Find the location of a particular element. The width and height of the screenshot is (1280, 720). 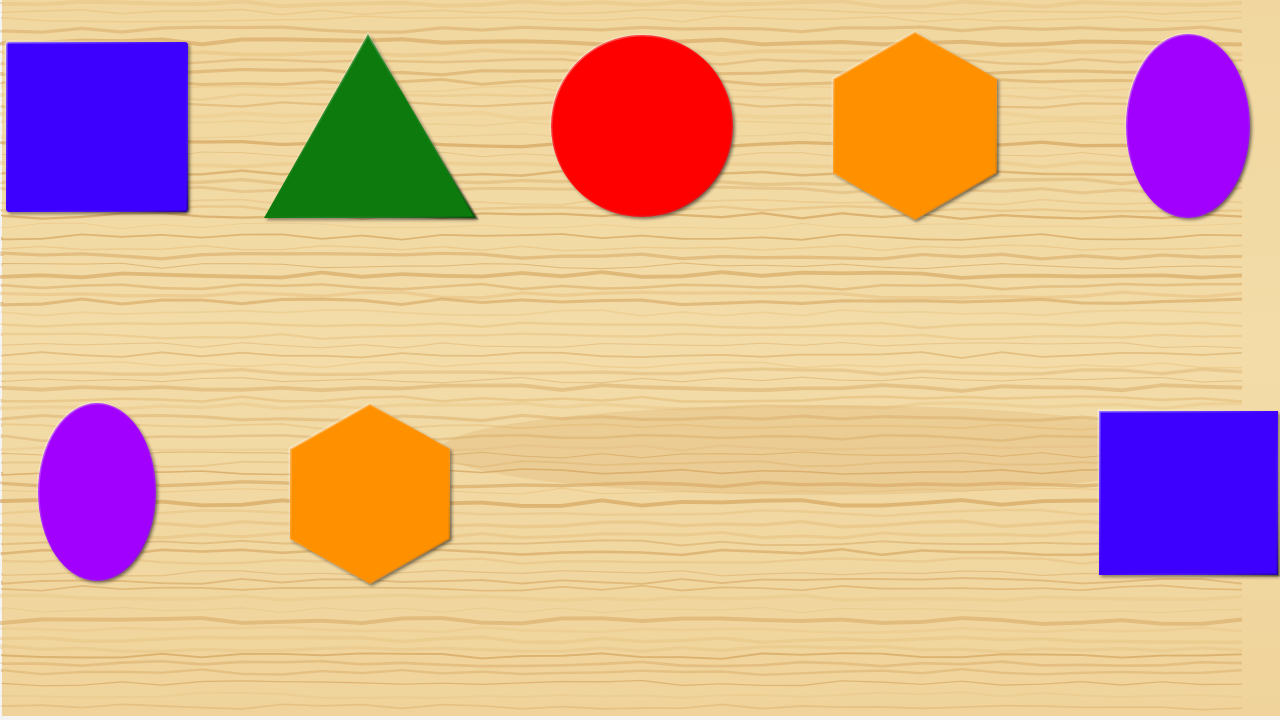

slot-hexagon is located at coordinates (915, 126).